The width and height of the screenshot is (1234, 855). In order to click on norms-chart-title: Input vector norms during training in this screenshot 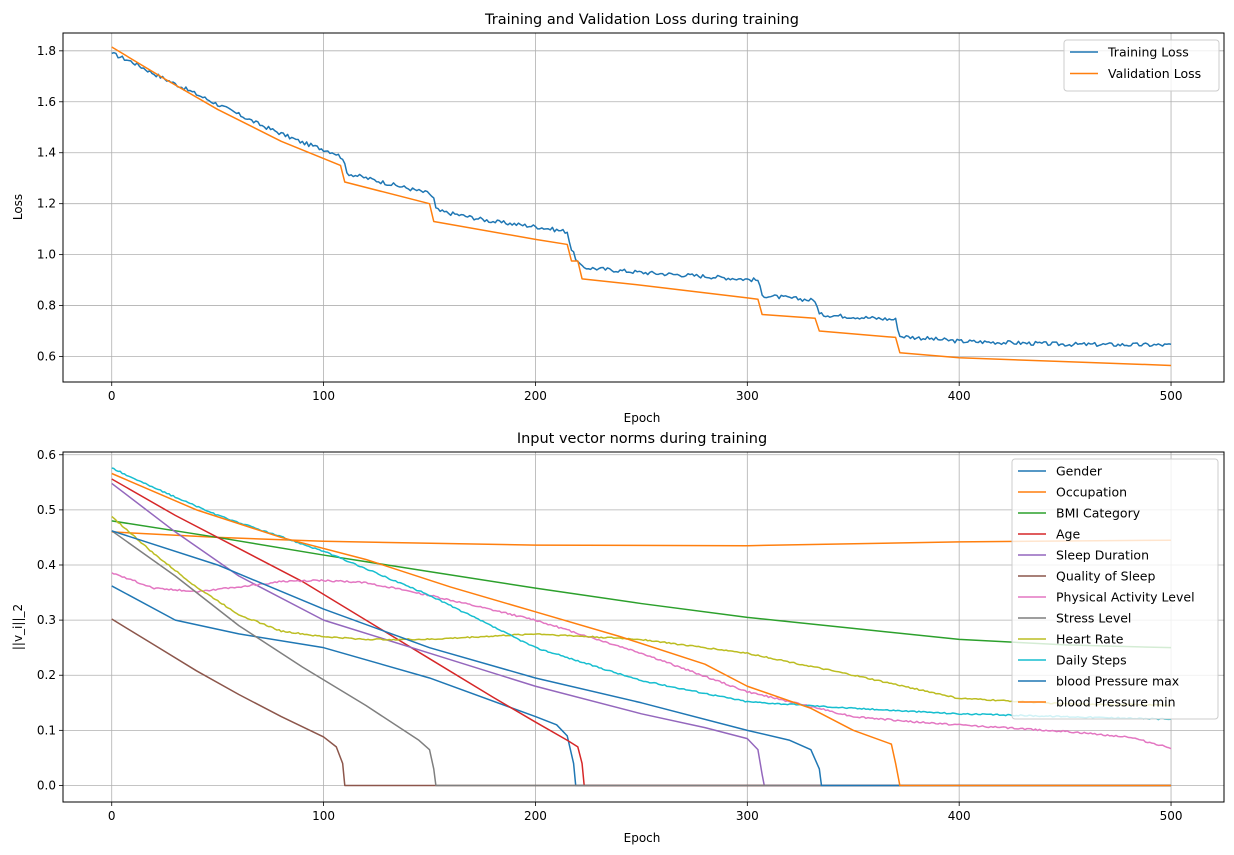, I will do `click(642, 439)`.